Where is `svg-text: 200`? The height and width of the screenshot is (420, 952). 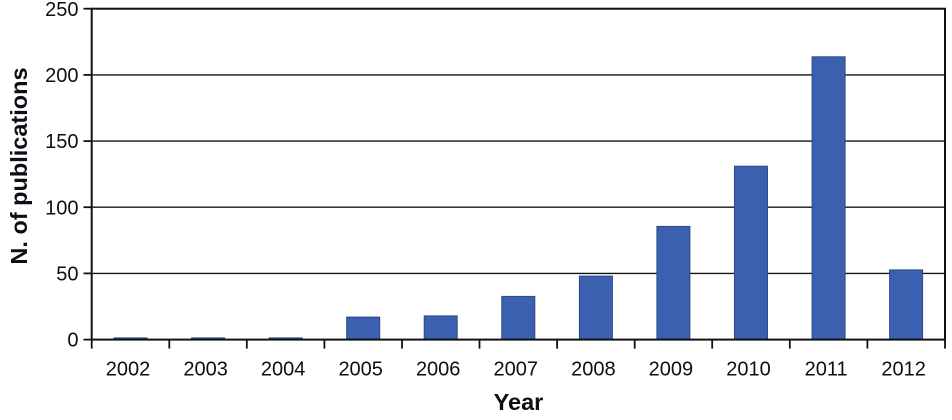
svg-text: 200 is located at coordinates (61, 76).